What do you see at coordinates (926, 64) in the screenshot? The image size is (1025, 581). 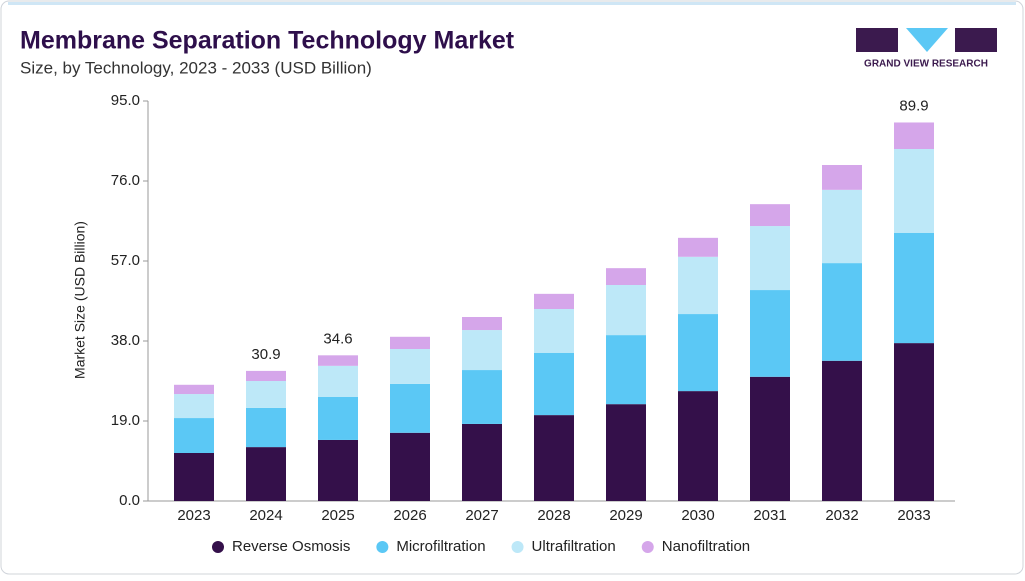 I see `brand: GRAND VIEW RESEARCH` at bounding box center [926, 64].